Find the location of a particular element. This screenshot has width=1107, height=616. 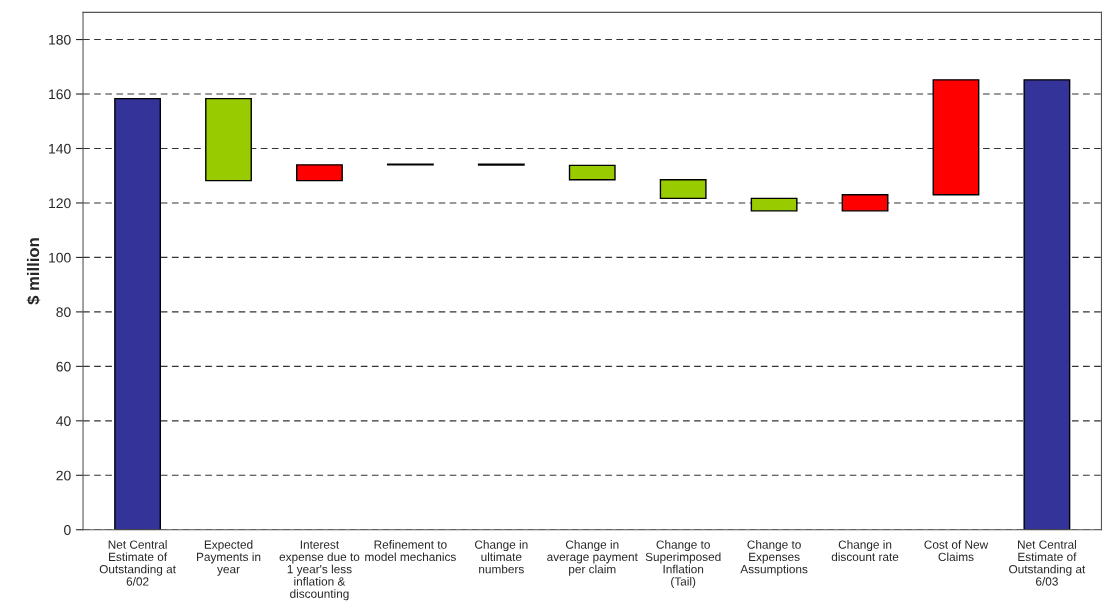

y-tick-label: 100 is located at coordinates (60, 257).